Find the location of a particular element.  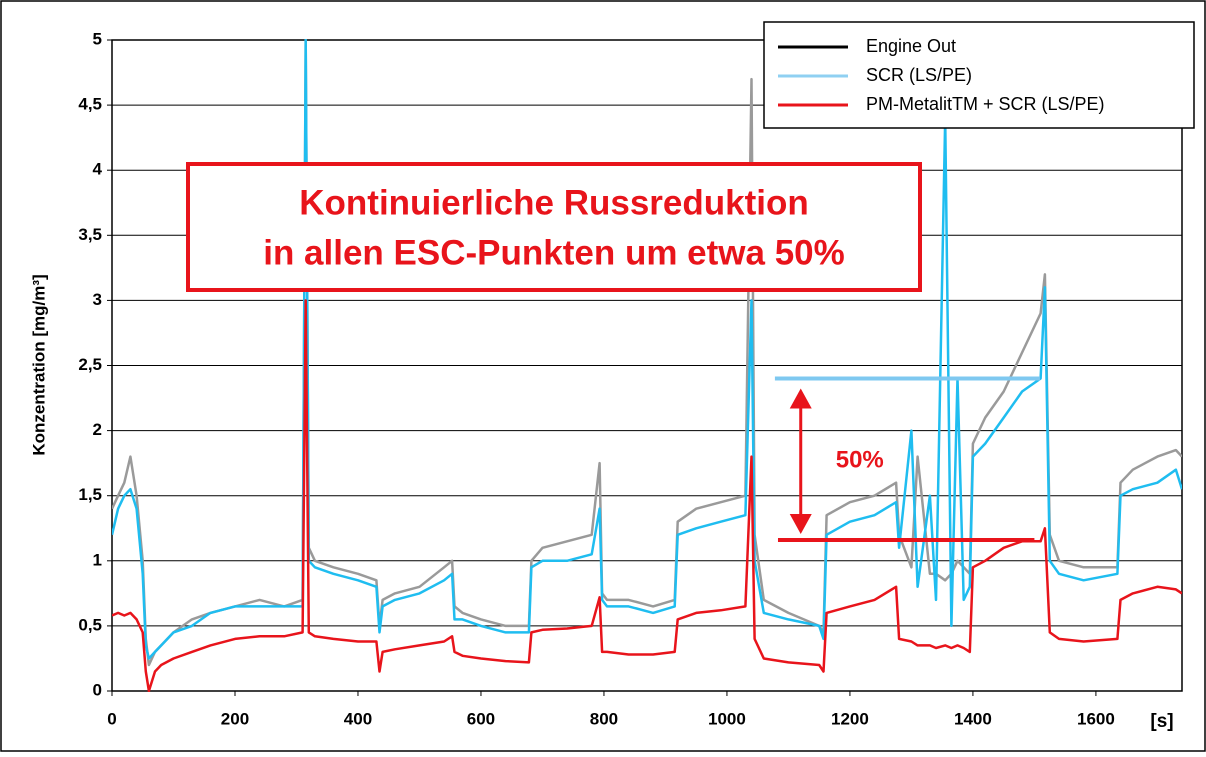

x-tick-label: 1600 is located at coordinates (1096, 718).